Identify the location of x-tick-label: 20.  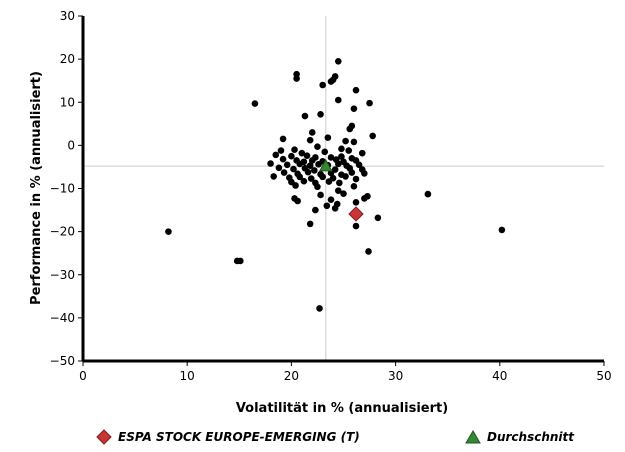
(291, 376).